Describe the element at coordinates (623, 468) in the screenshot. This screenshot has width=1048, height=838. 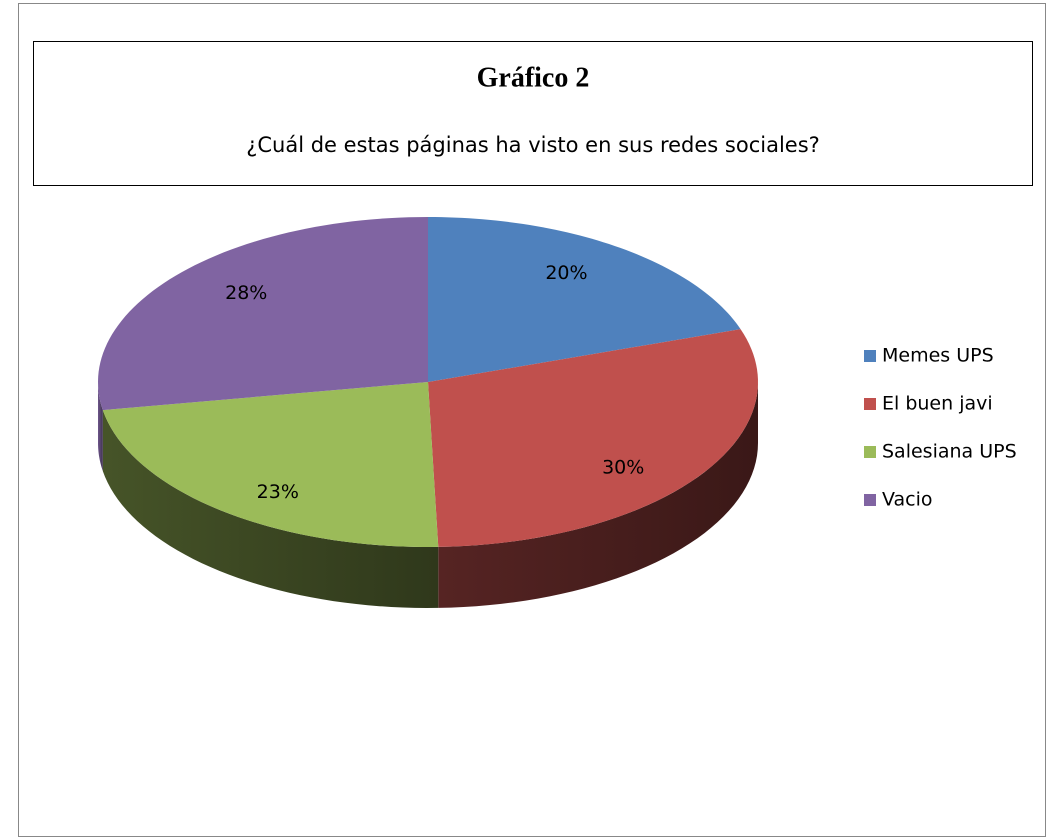
I see `data-label: 30%` at that location.